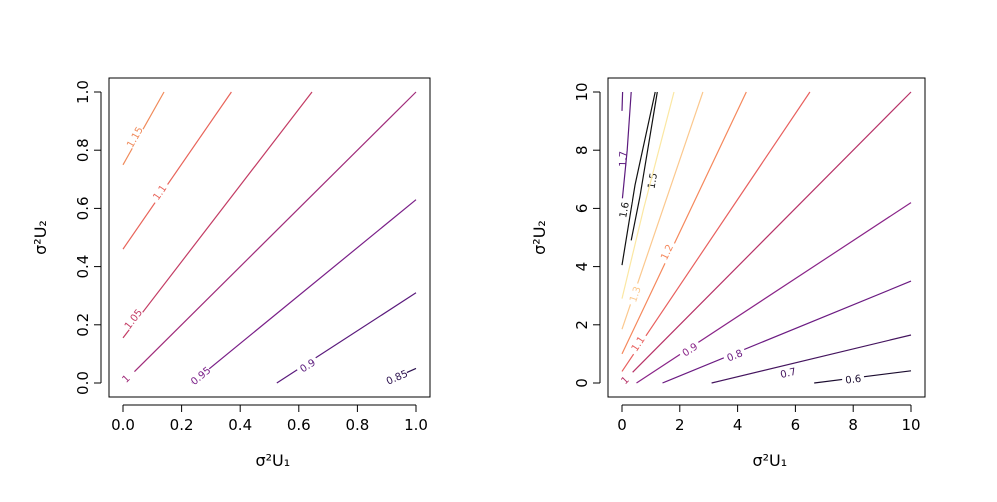 This screenshot has width=997, height=502. What do you see at coordinates (582, 267) in the screenshot?
I see `right-y-tick-label: 4` at bounding box center [582, 267].